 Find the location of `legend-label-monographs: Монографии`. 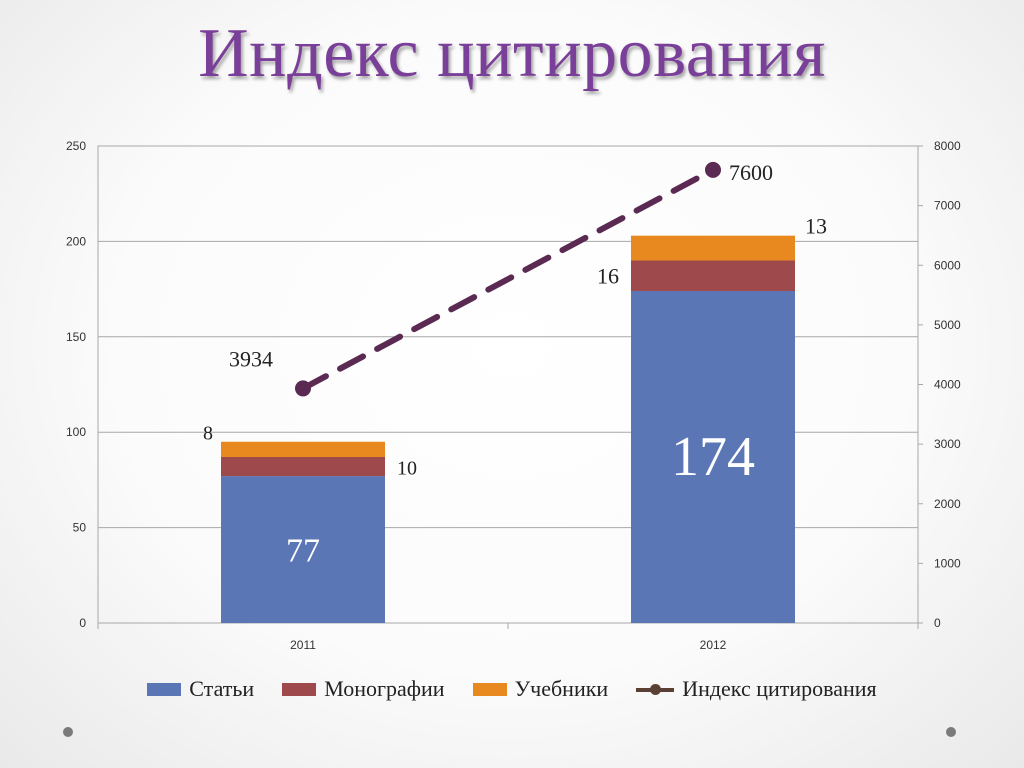

legend-label-monographs: Монографии is located at coordinates (384, 688).